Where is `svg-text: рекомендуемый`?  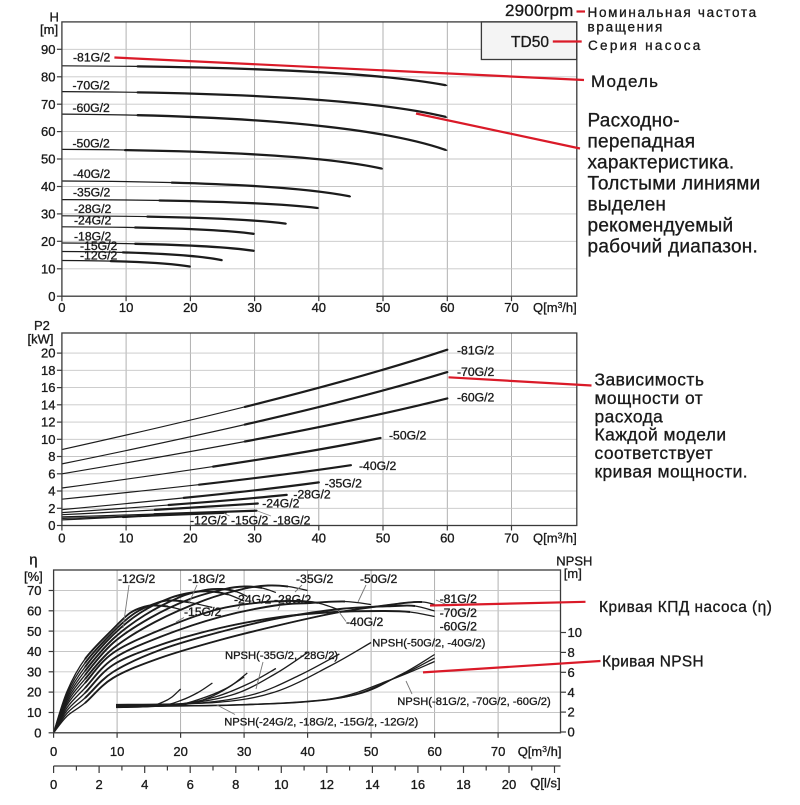 svg-text: рекомендуемый is located at coordinates (661, 226).